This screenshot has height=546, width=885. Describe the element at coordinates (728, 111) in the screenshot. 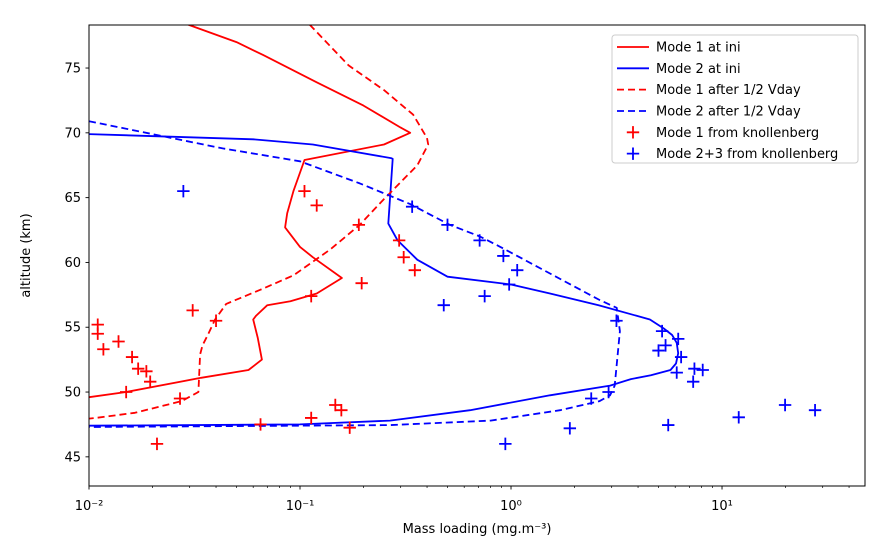

I see `legend-label: Mode 2 after 1/2 Vday` at that location.